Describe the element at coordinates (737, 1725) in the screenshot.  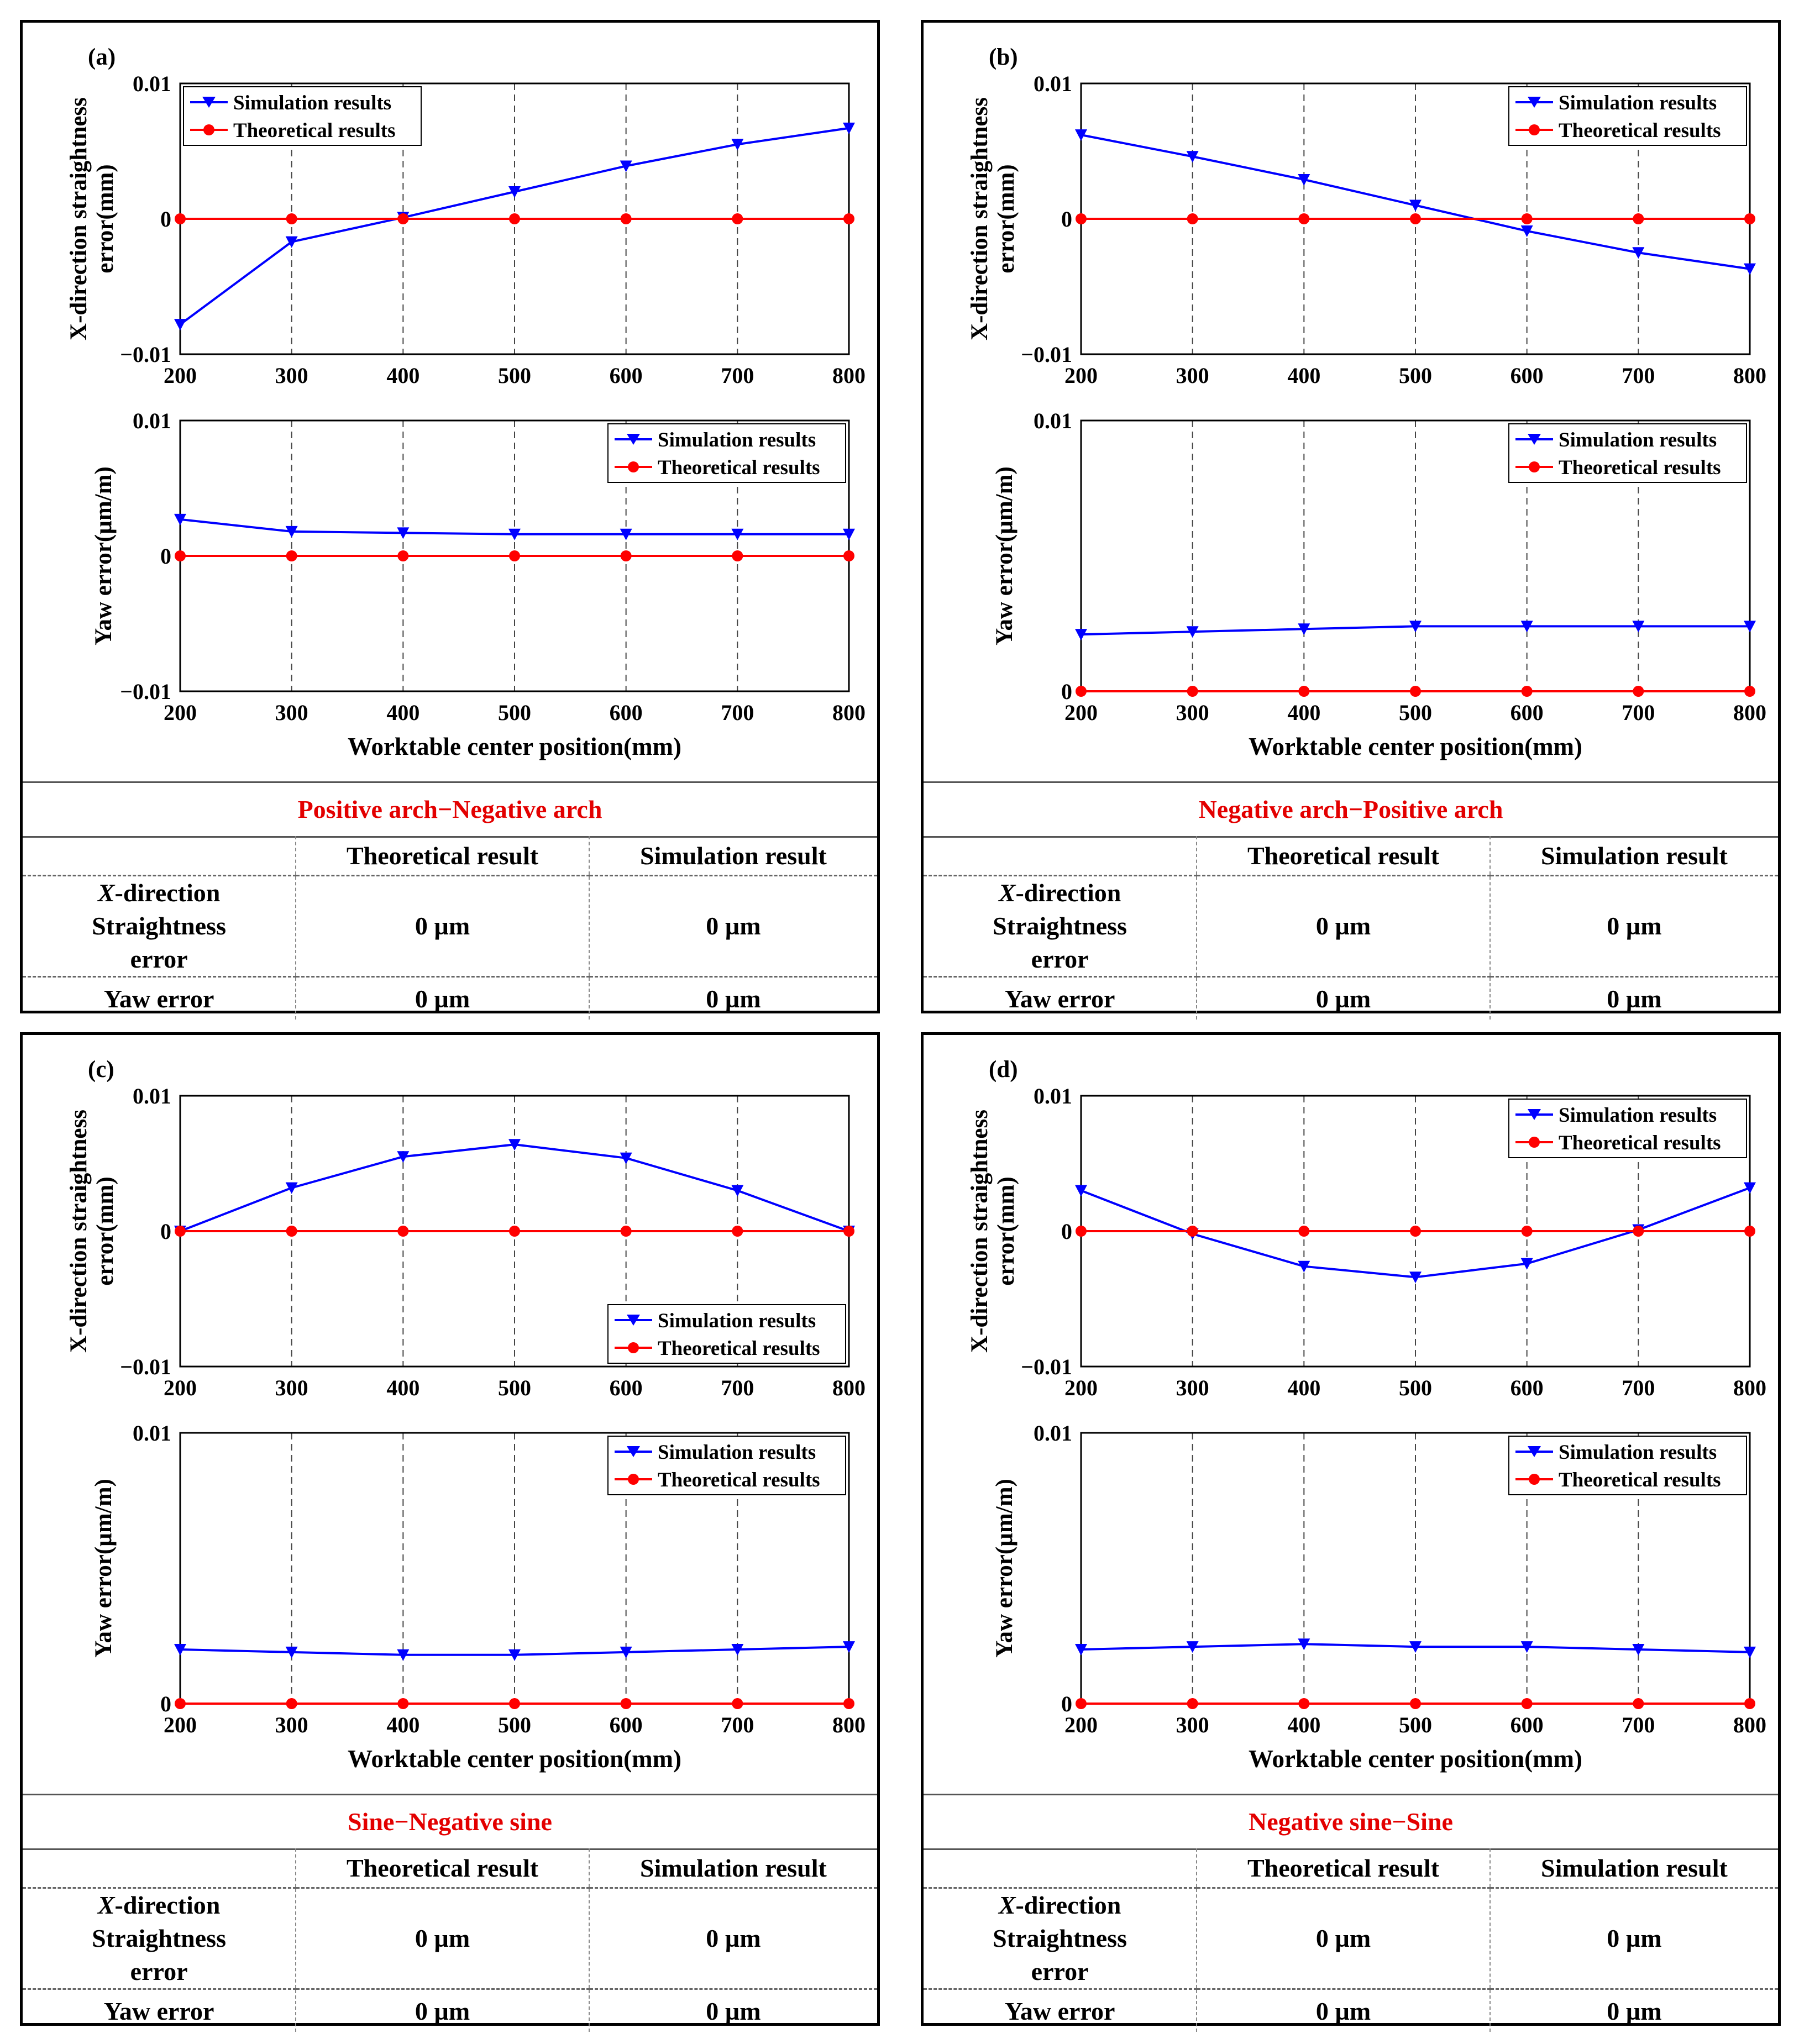
I see `x-tick-label: 700` at that location.